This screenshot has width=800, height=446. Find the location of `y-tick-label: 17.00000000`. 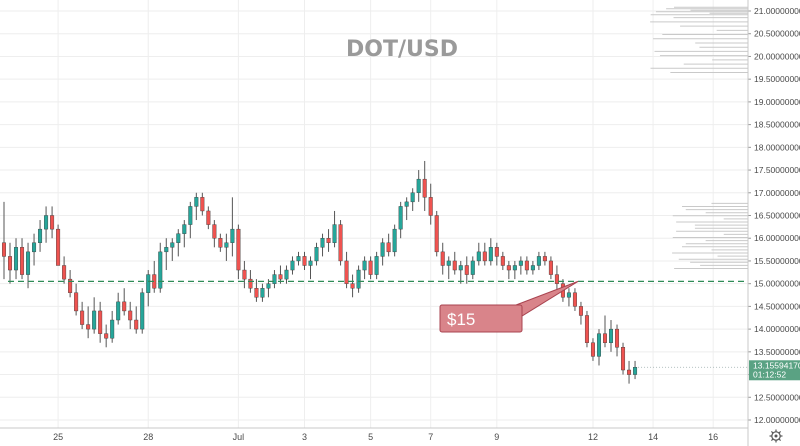

y-tick-label: 17.00000000 is located at coordinates (777, 193).